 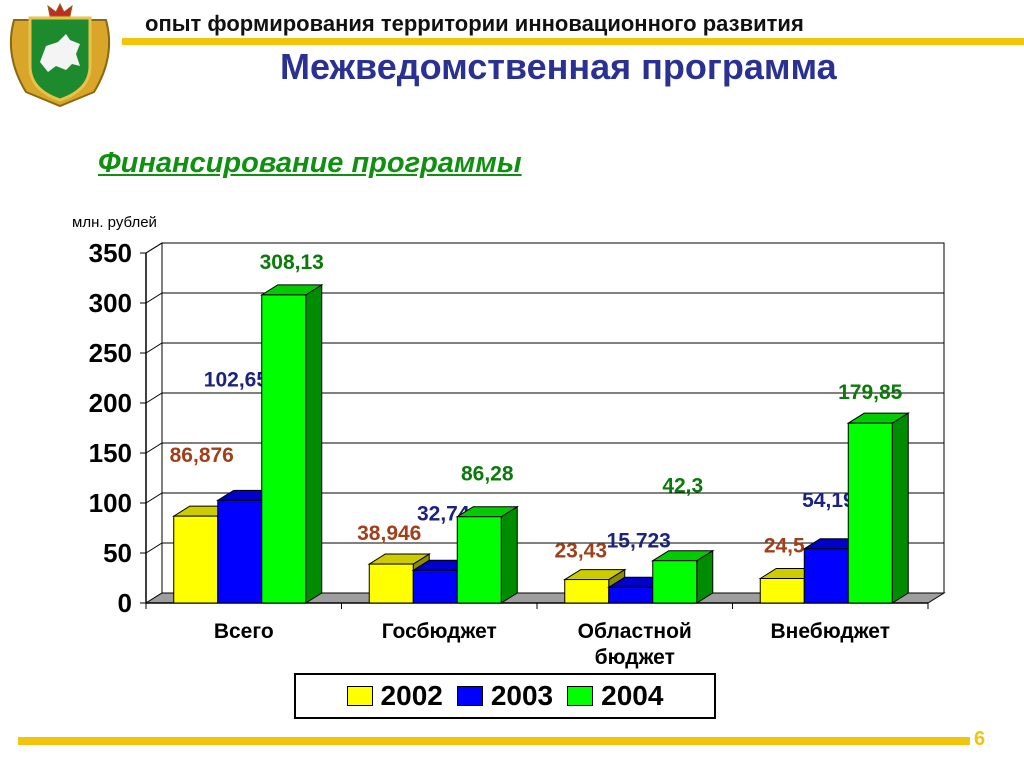 I want to click on legend-label: 2003, so click(x=522, y=695).